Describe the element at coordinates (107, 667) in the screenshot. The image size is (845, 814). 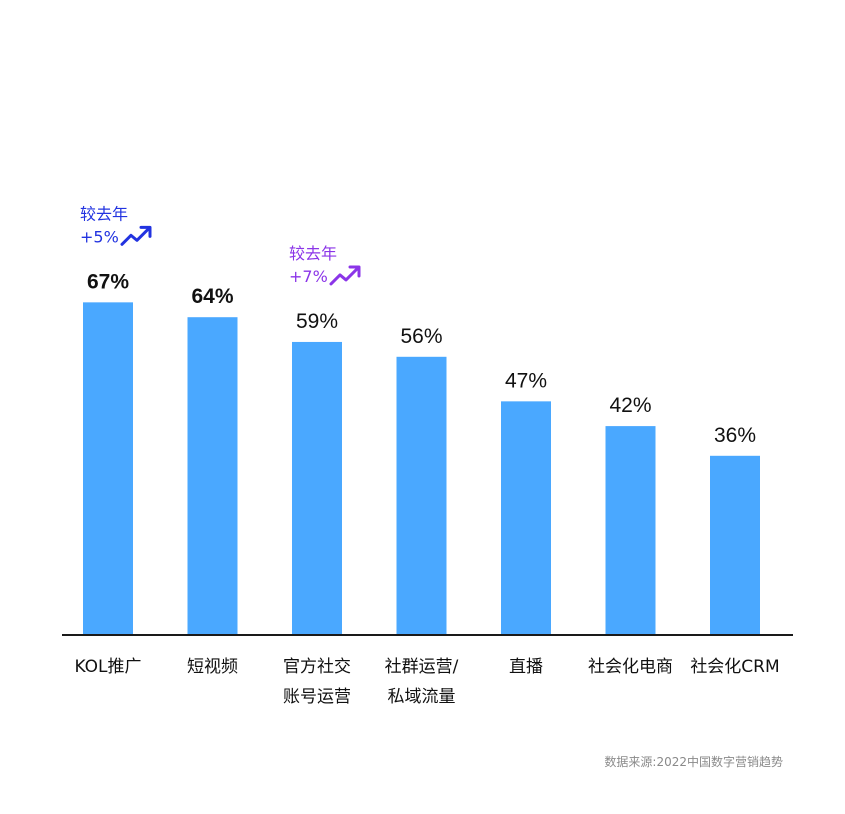
I see `category-label: KOL推广` at that location.